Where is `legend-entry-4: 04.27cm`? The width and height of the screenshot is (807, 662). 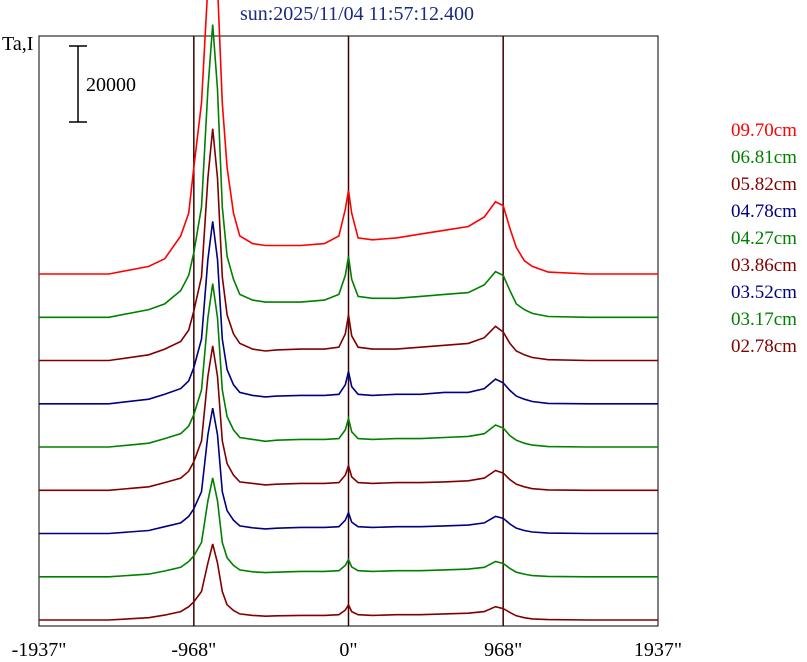
legend-entry-4: 04.27cm is located at coordinates (764, 238).